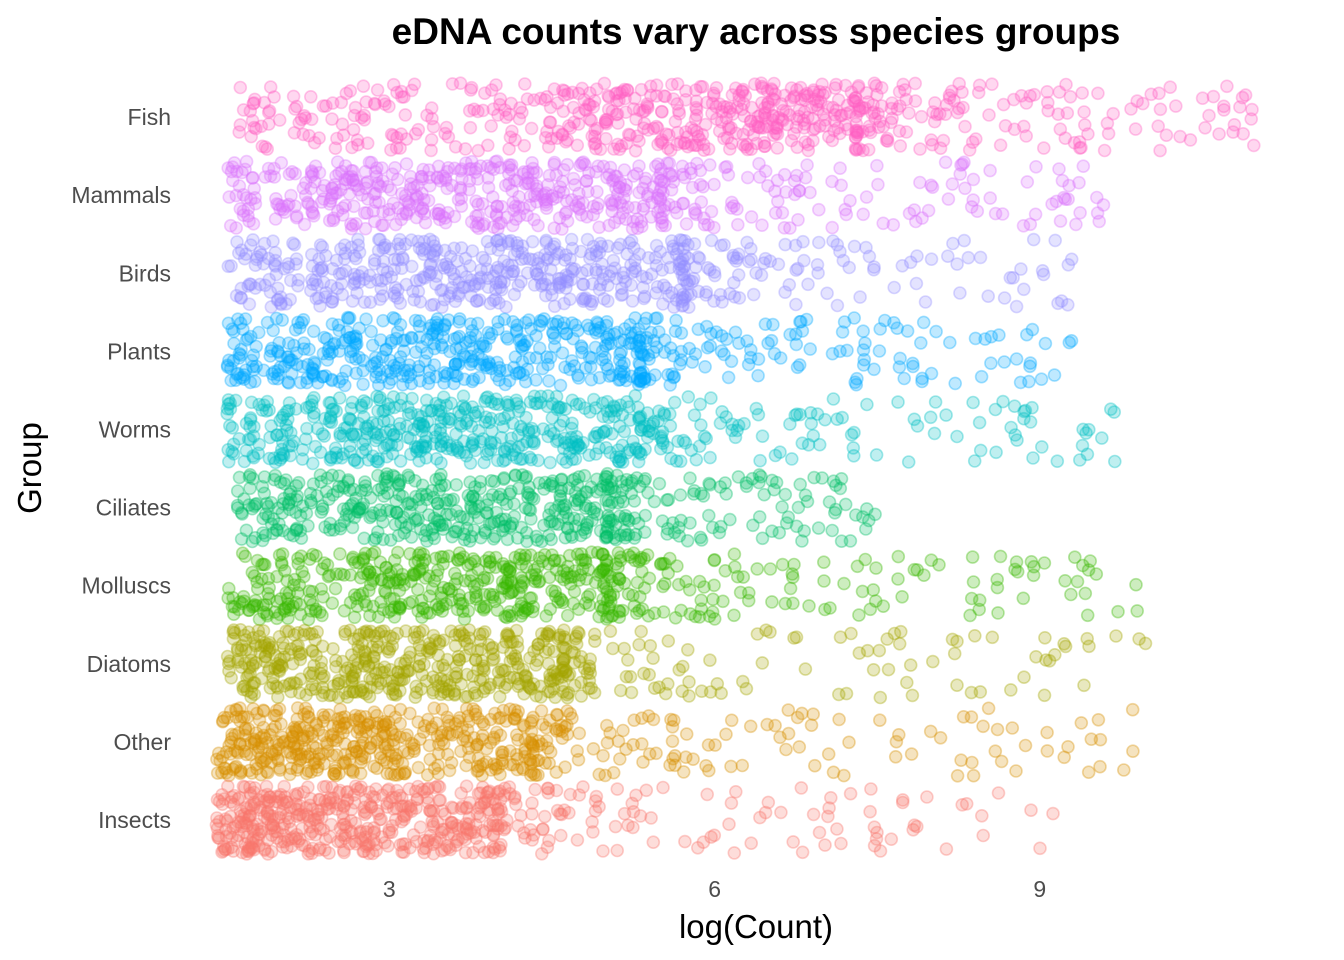  What do you see at coordinates (649, 351) in the screenshot?
I see `series-plants` at bounding box center [649, 351].